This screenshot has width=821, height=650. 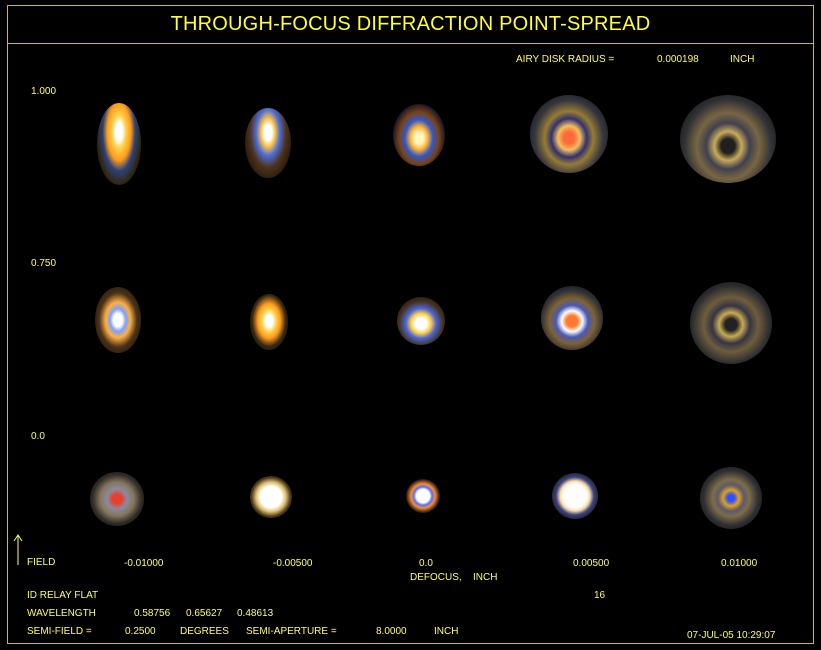 I want to click on defocus-value-3: 0.0, so click(x=426, y=563).